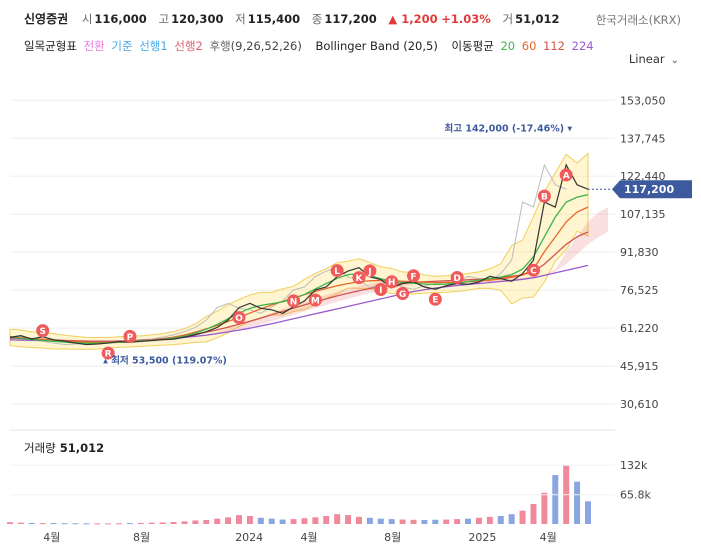  Describe the element at coordinates (482, 537) in the screenshot. I see `x-tick-label: 2025` at that location.